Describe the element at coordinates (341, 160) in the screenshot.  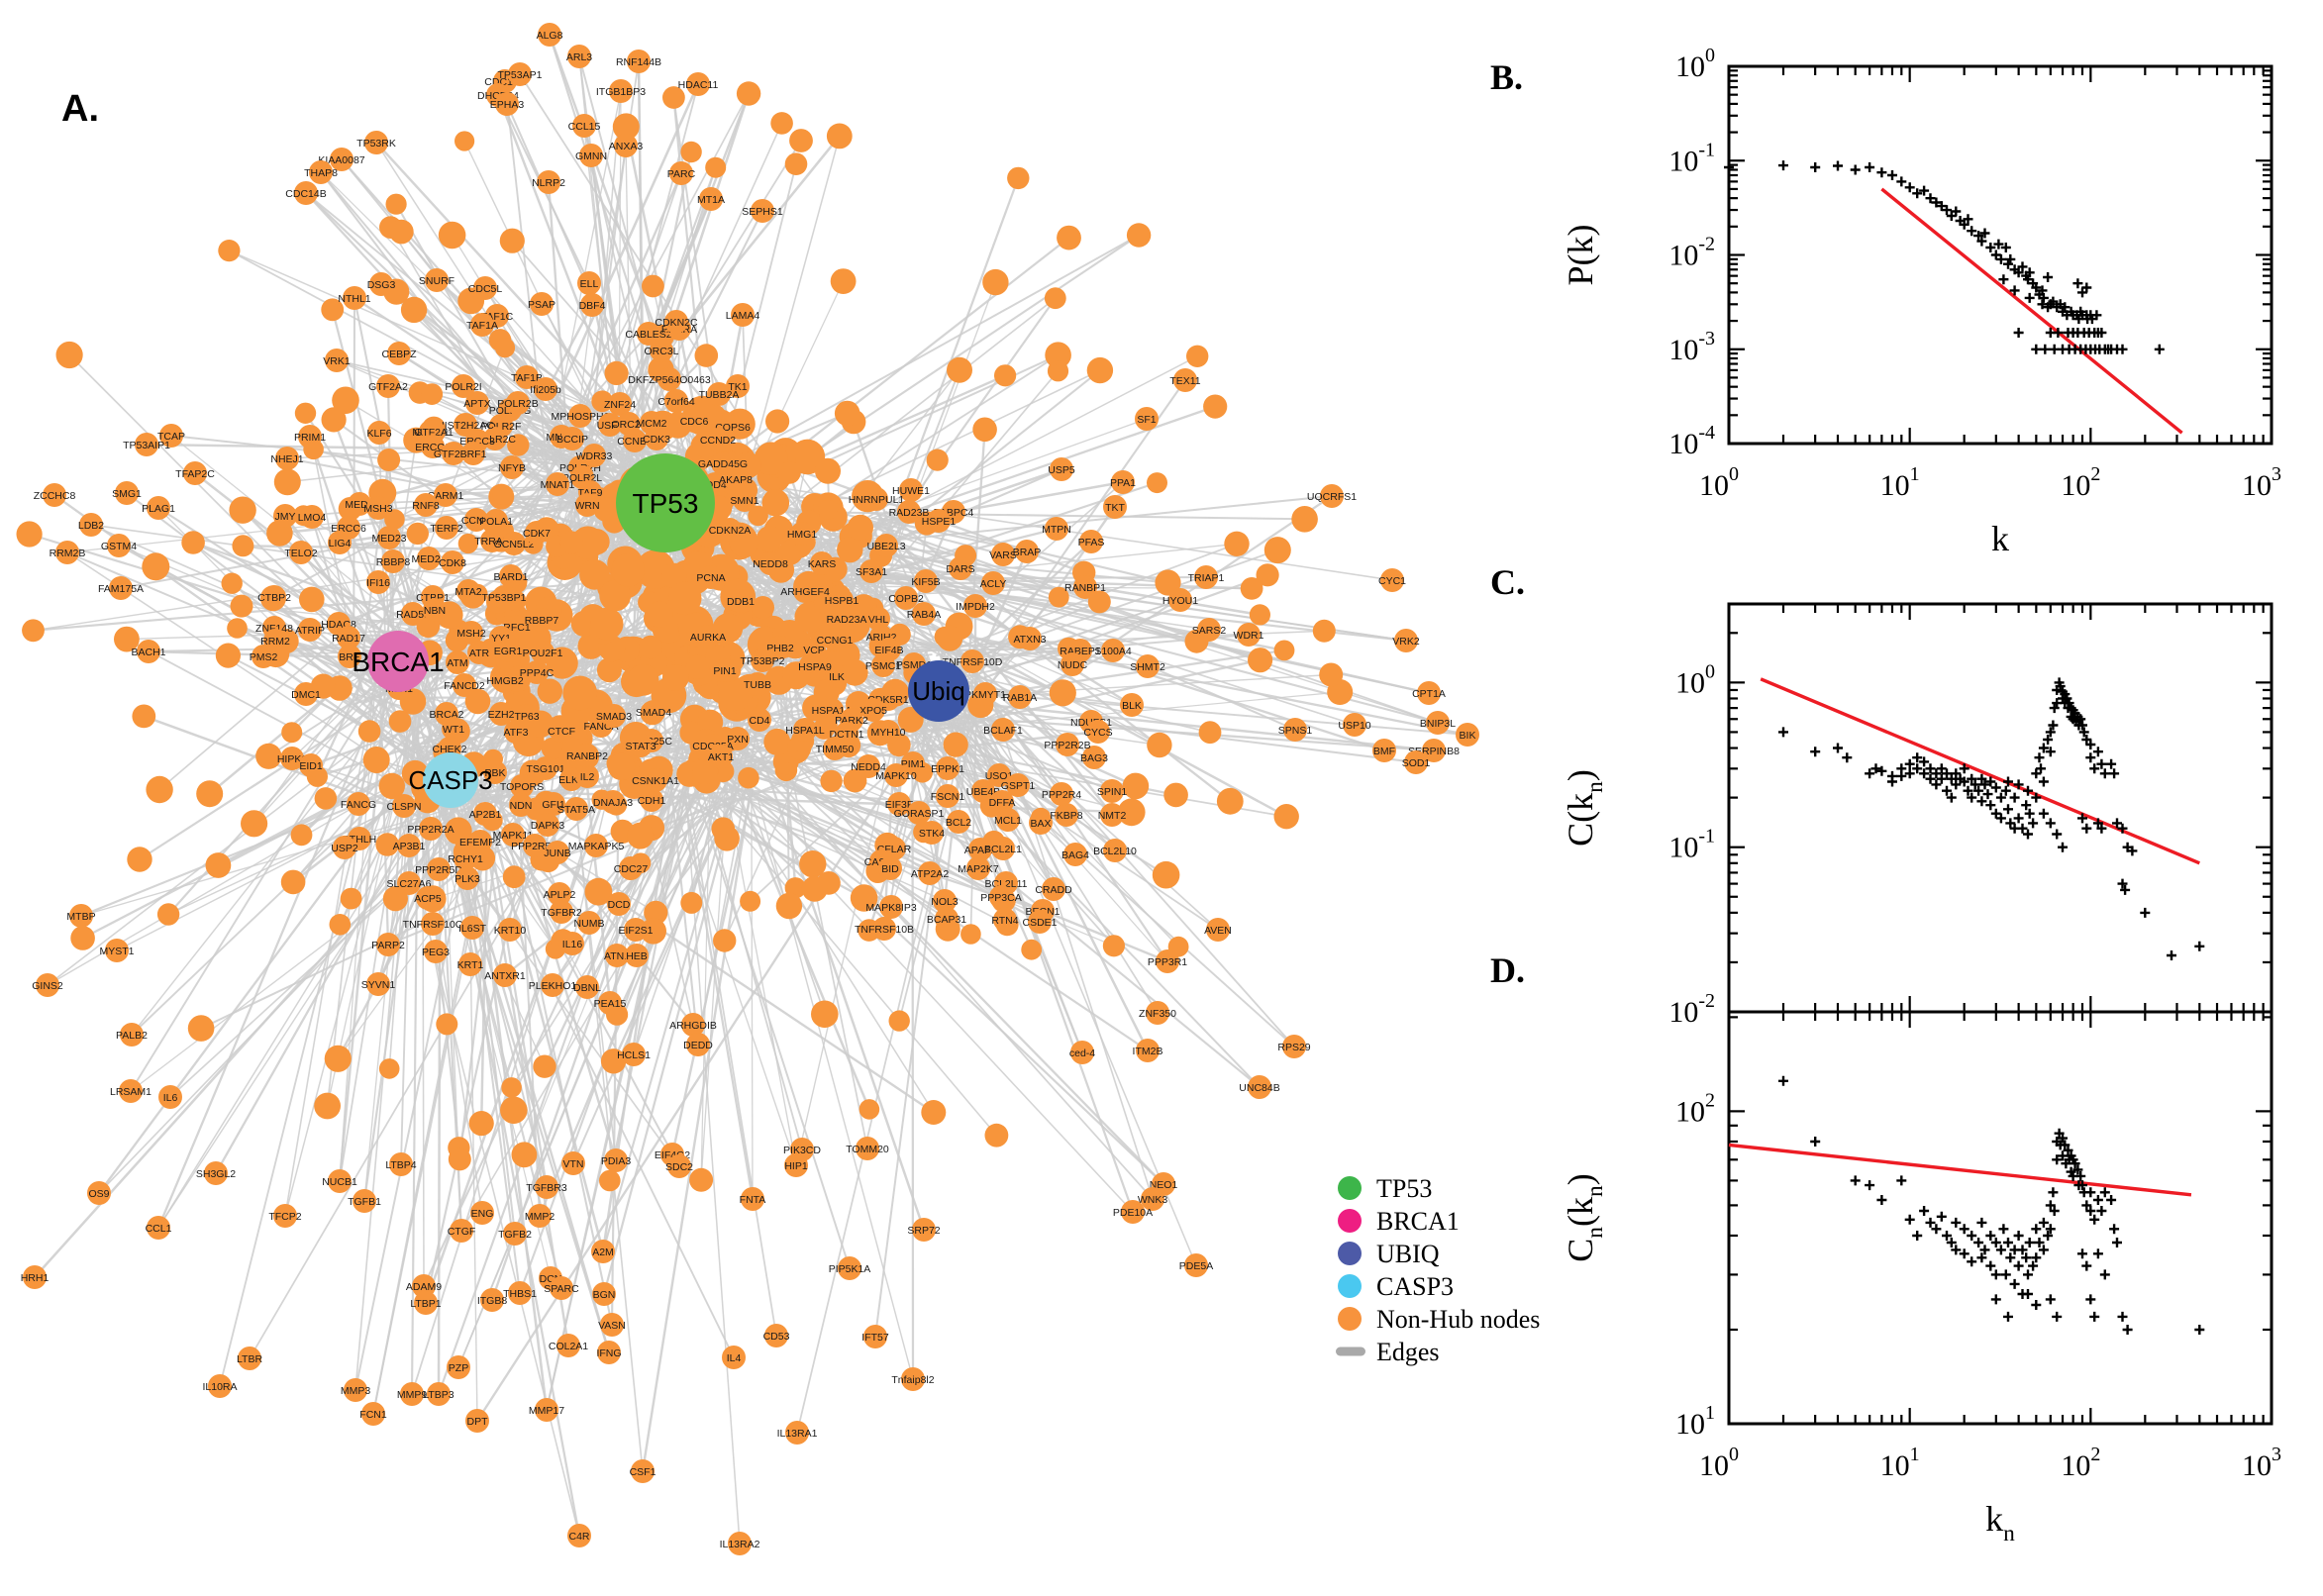
I see `network-node-label: KIAA0087` at that location.